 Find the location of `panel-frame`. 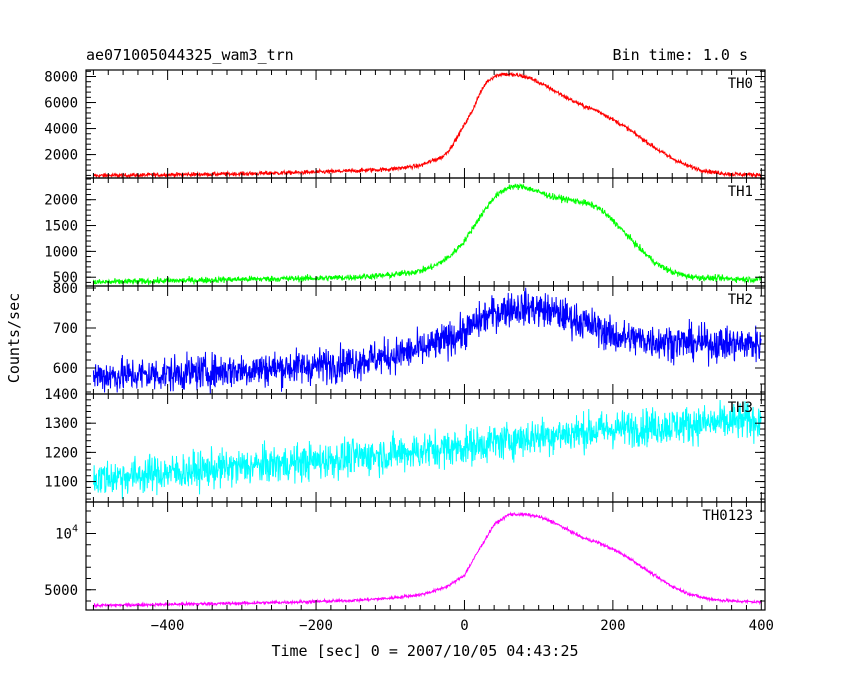

panel-frame is located at coordinates (425, 124).